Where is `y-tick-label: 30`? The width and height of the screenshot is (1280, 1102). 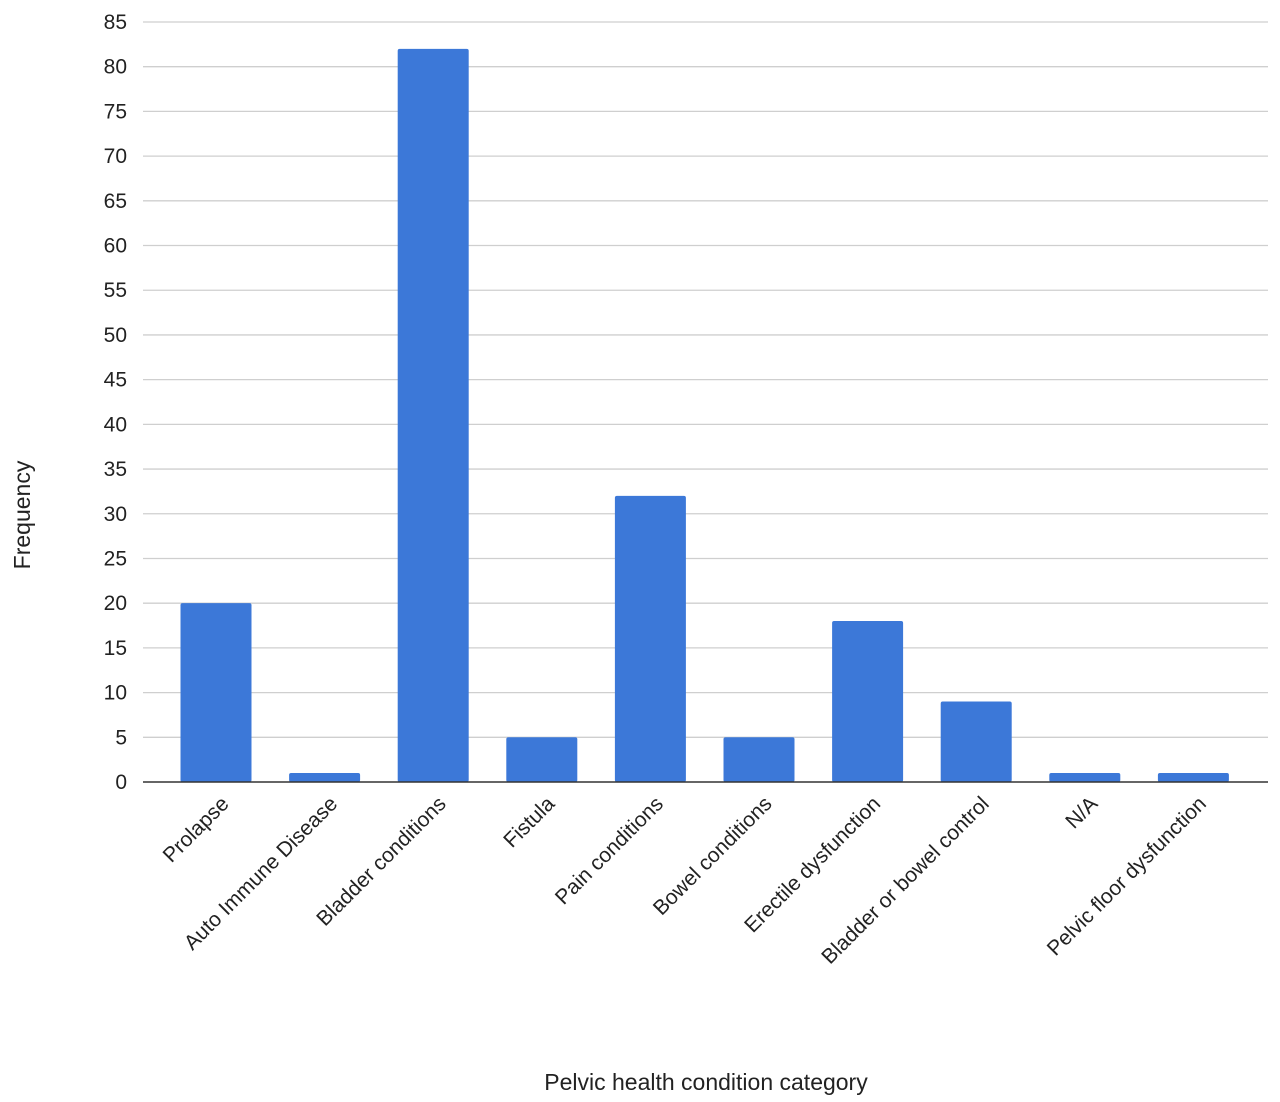
y-tick-label: 30 is located at coordinates (115, 514).